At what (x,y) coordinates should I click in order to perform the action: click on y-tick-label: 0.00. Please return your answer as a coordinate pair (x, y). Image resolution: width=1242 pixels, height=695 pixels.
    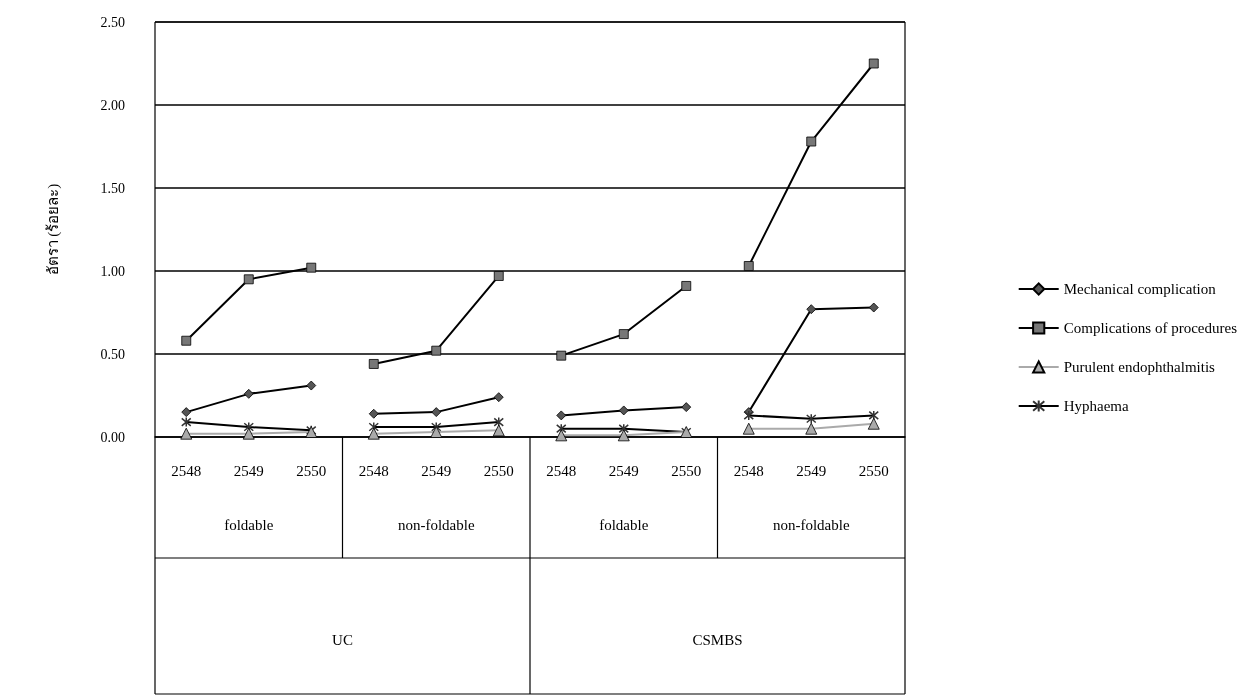
    Looking at the image, I should click on (112, 437).